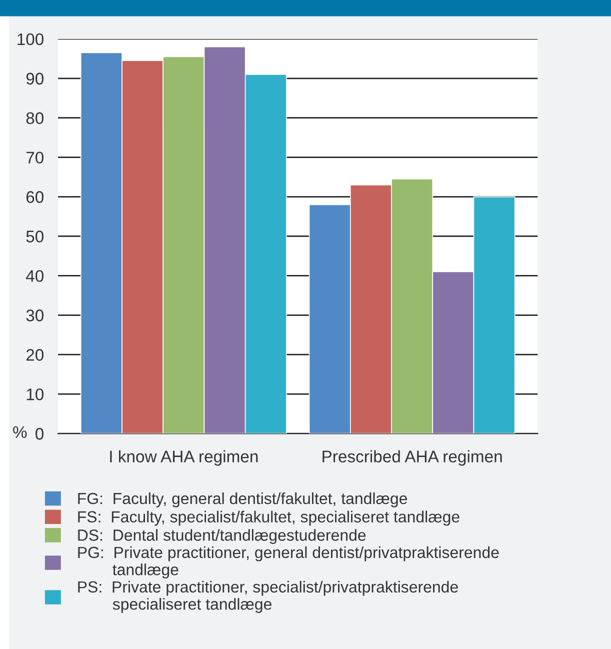 This screenshot has height=649, width=611. Describe the element at coordinates (35, 236) in the screenshot. I see `y-tick-label: 50` at that location.